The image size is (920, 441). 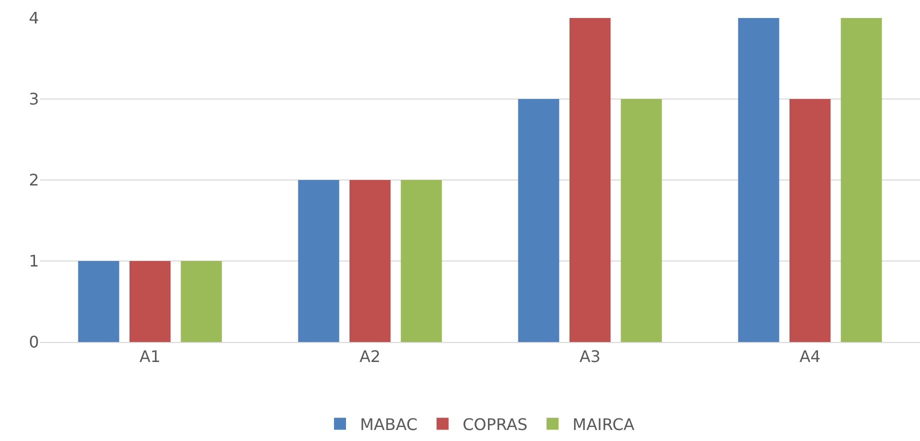 What do you see at coordinates (33, 261) in the screenshot?
I see `y-tick-label: 1` at bounding box center [33, 261].